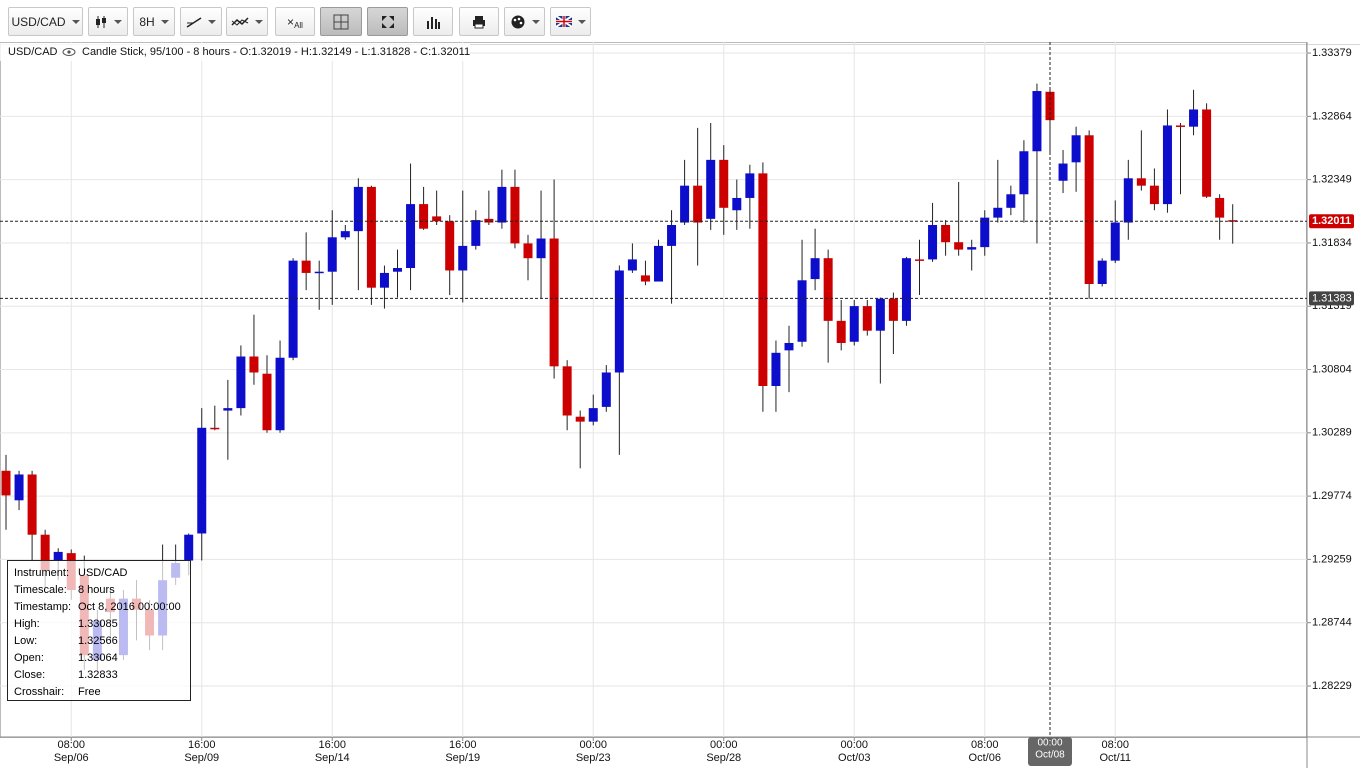  What do you see at coordinates (291, 21) in the screenshot?
I see `clear-x: ×` at bounding box center [291, 21].